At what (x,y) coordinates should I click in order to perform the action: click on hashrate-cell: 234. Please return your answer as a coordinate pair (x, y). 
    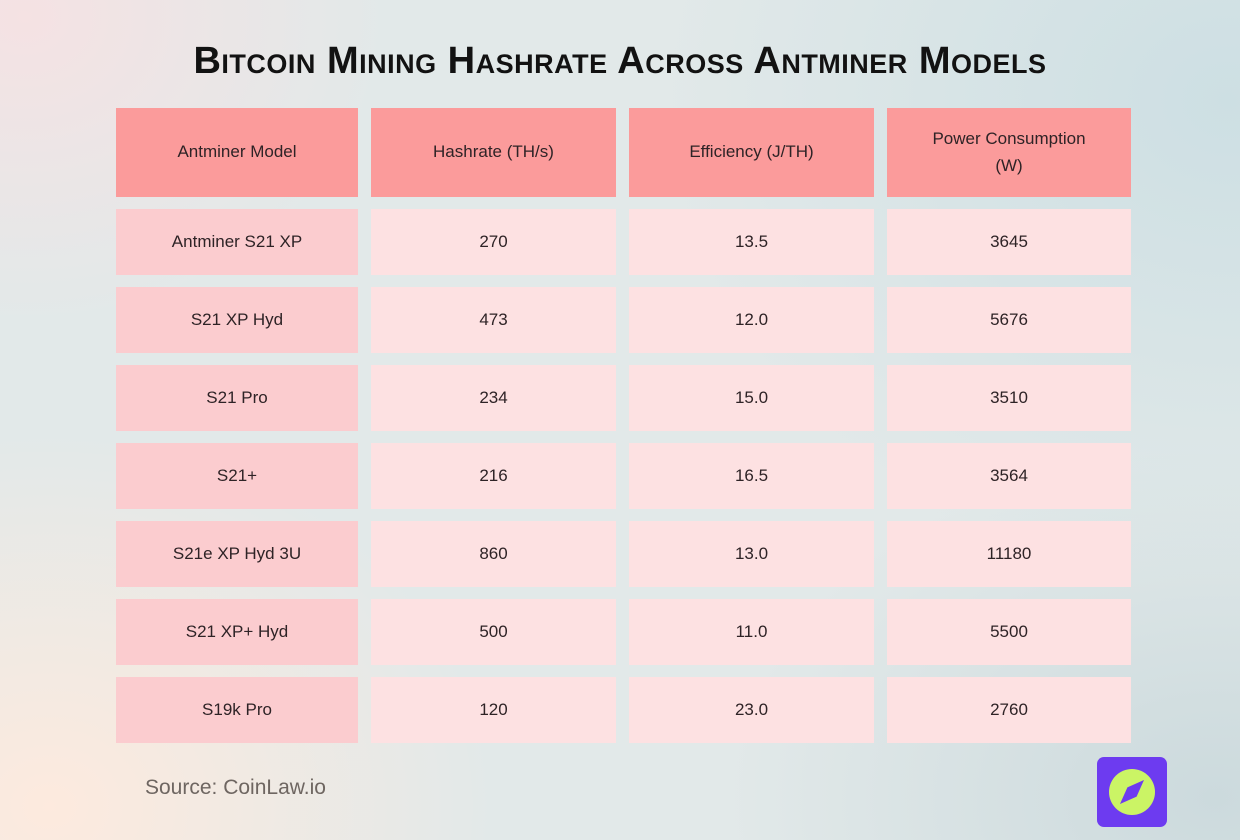
    Looking at the image, I should click on (493, 398).